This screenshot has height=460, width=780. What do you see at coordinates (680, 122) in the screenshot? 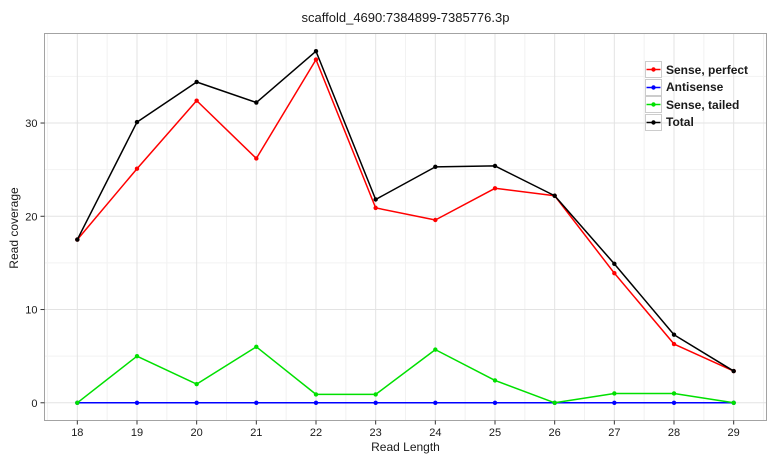
I see `legend-label: Total` at bounding box center [680, 122].